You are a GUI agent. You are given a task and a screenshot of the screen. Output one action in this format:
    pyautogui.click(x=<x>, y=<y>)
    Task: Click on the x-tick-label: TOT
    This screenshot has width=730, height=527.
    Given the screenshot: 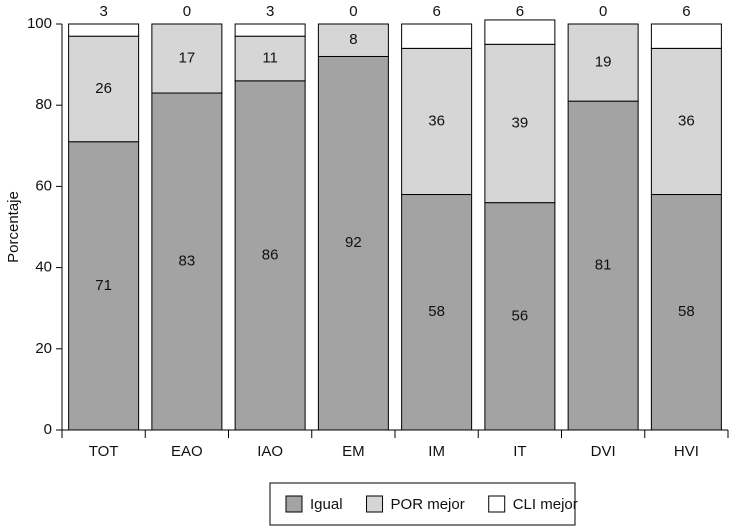 What is the action you would take?
    pyautogui.click(x=104, y=451)
    